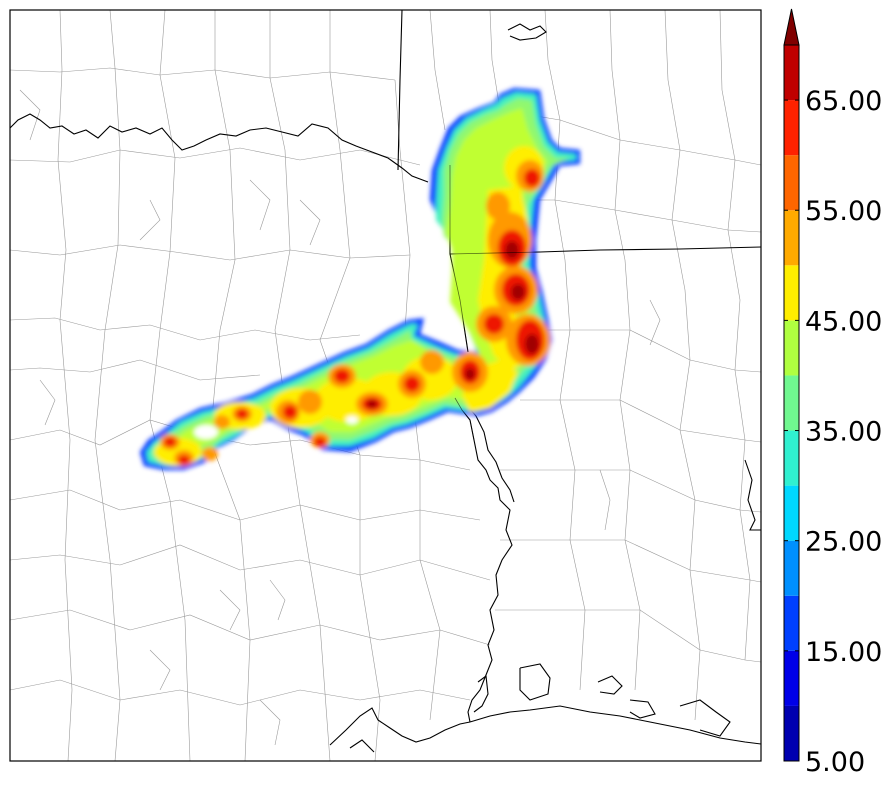  Describe the element at coordinates (843, 211) in the screenshot. I see `colorbar-tick-label: 55.00` at that location.